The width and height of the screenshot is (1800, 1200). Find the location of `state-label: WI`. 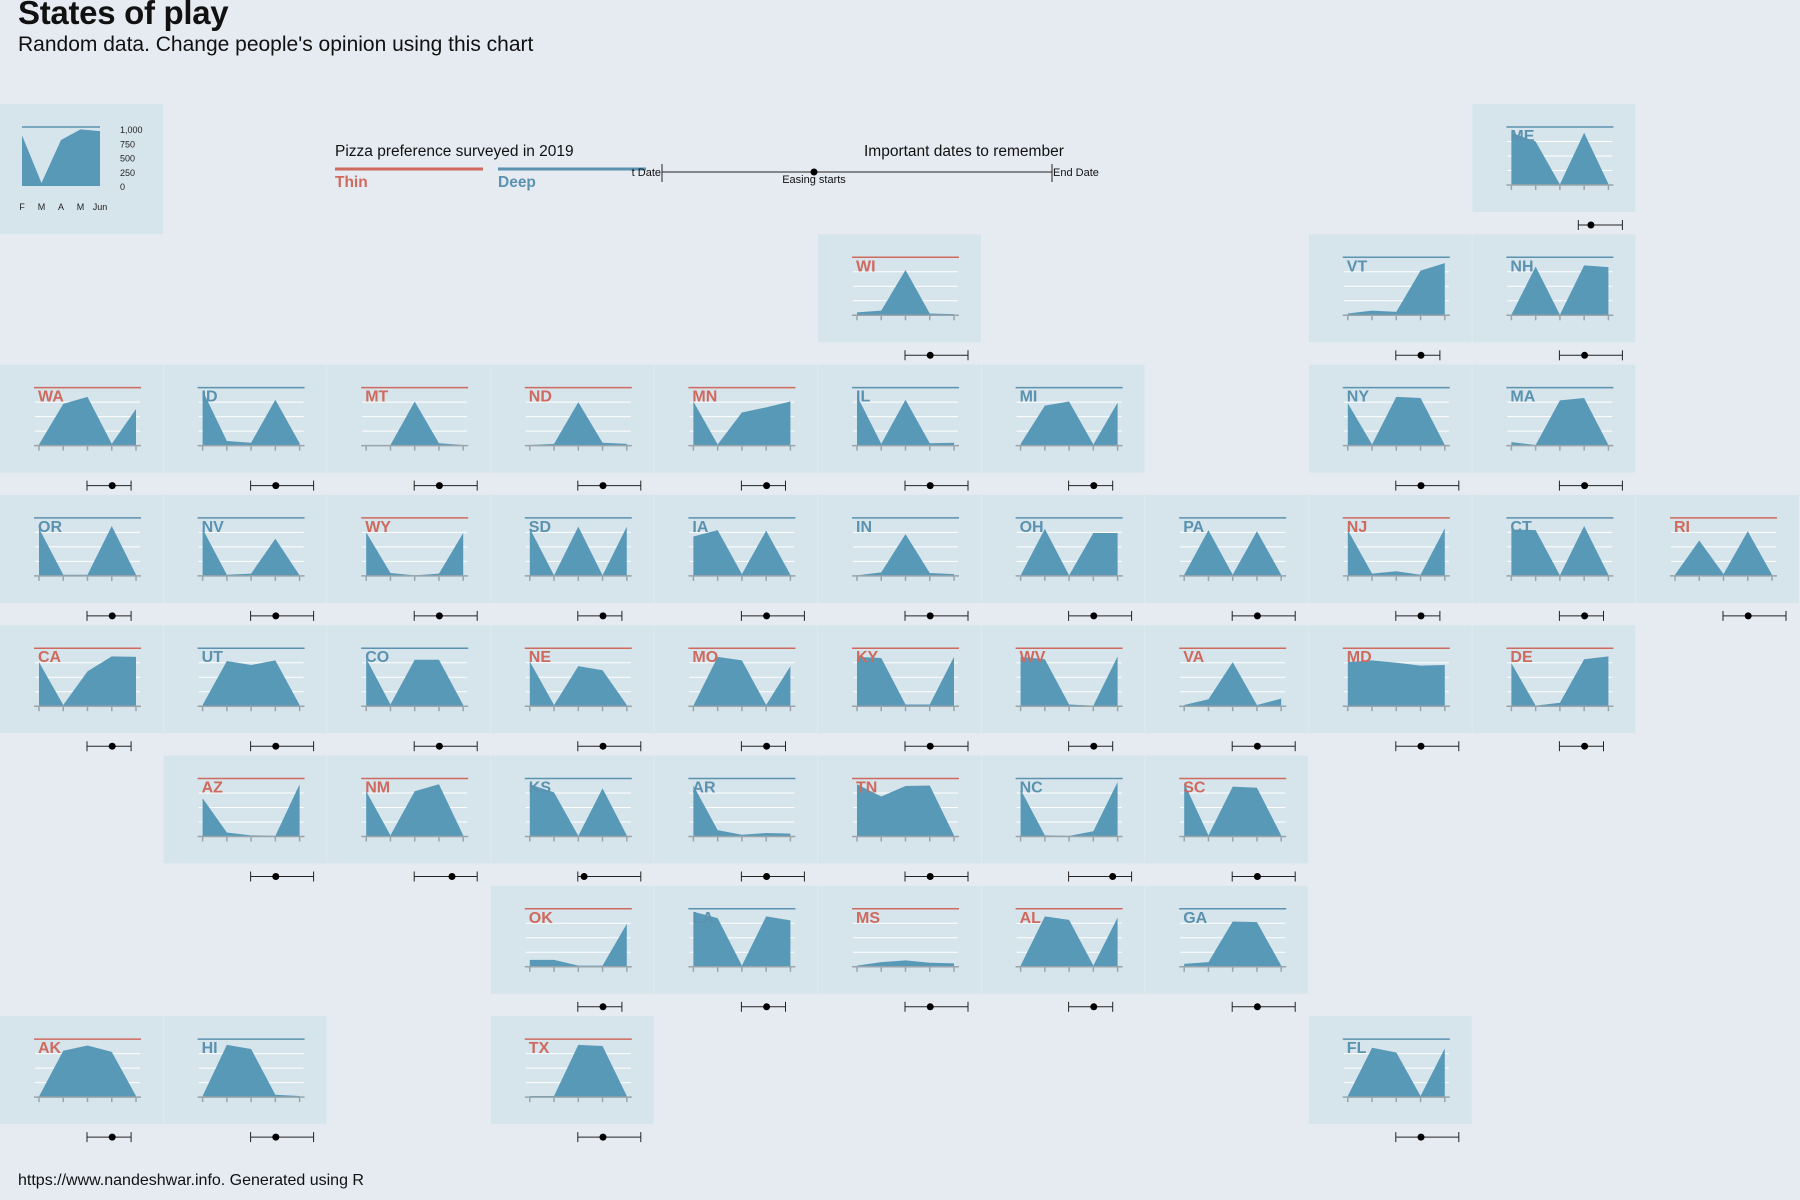

state-label: WI is located at coordinates (866, 266).